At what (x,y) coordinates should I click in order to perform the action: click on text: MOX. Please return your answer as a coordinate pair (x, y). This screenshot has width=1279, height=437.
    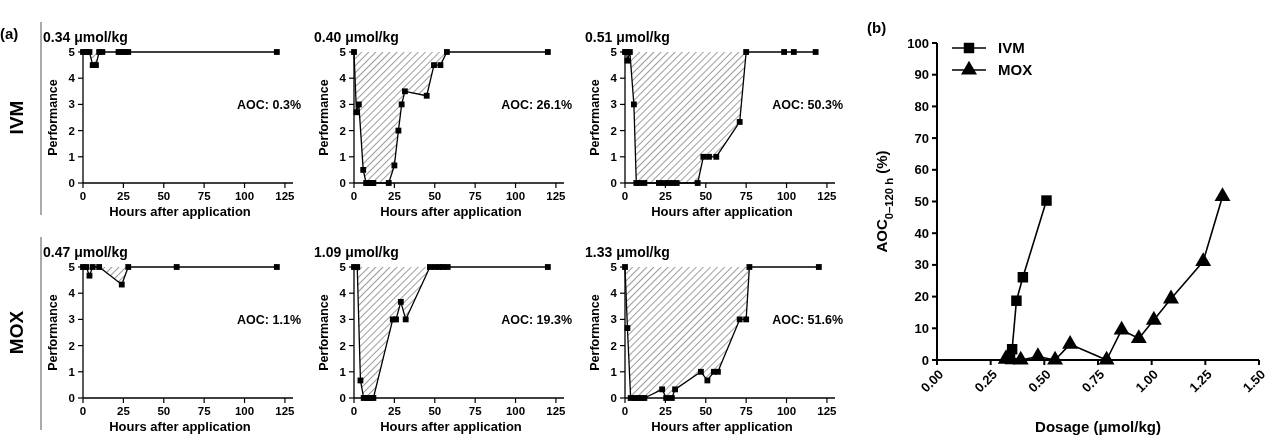
    Looking at the image, I should click on (16, 332).